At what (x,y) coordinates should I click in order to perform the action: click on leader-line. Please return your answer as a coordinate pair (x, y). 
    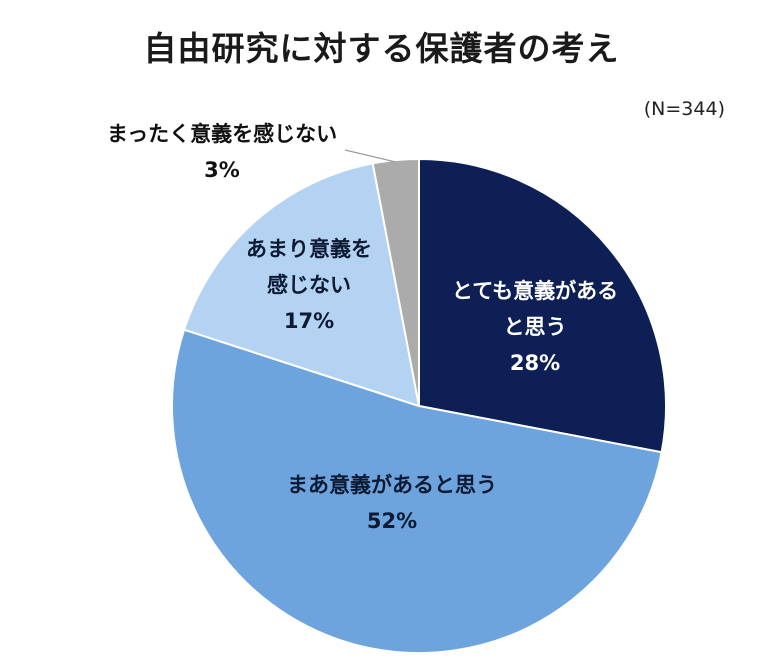
    Looking at the image, I should click on (370, 156).